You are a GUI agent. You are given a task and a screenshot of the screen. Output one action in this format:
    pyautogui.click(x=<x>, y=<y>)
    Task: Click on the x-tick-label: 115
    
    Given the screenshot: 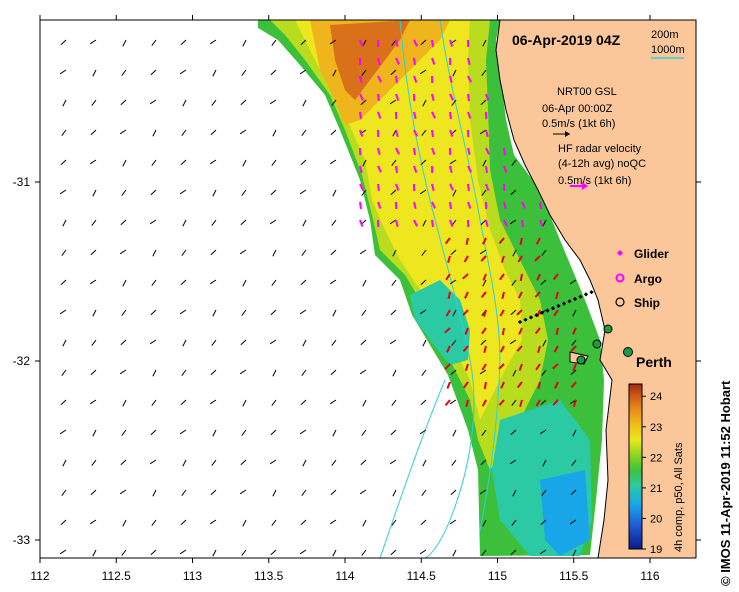 What is the action you would take?
    pyautogui.click(x=497, y=576)
    